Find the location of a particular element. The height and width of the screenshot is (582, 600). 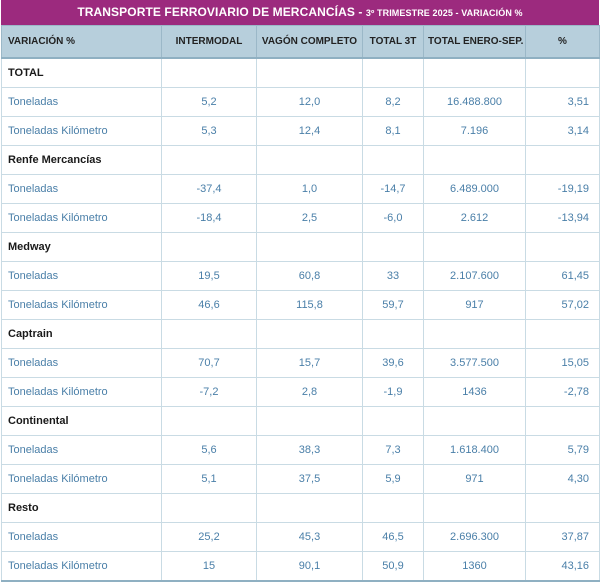

table-cell: -19,19 is located at coordinates (562, 189).